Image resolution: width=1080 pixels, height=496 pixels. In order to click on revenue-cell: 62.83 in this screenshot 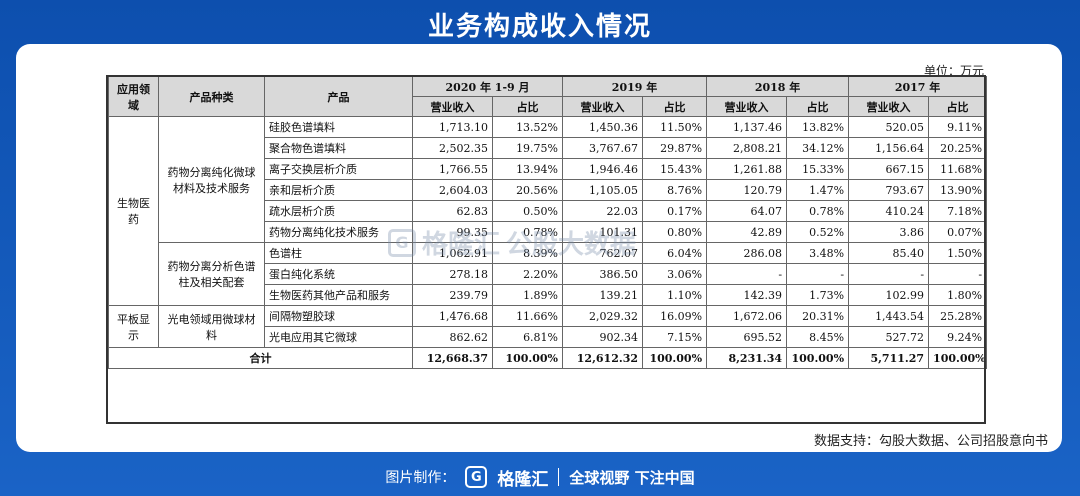, I will do `click(452, 211)`.